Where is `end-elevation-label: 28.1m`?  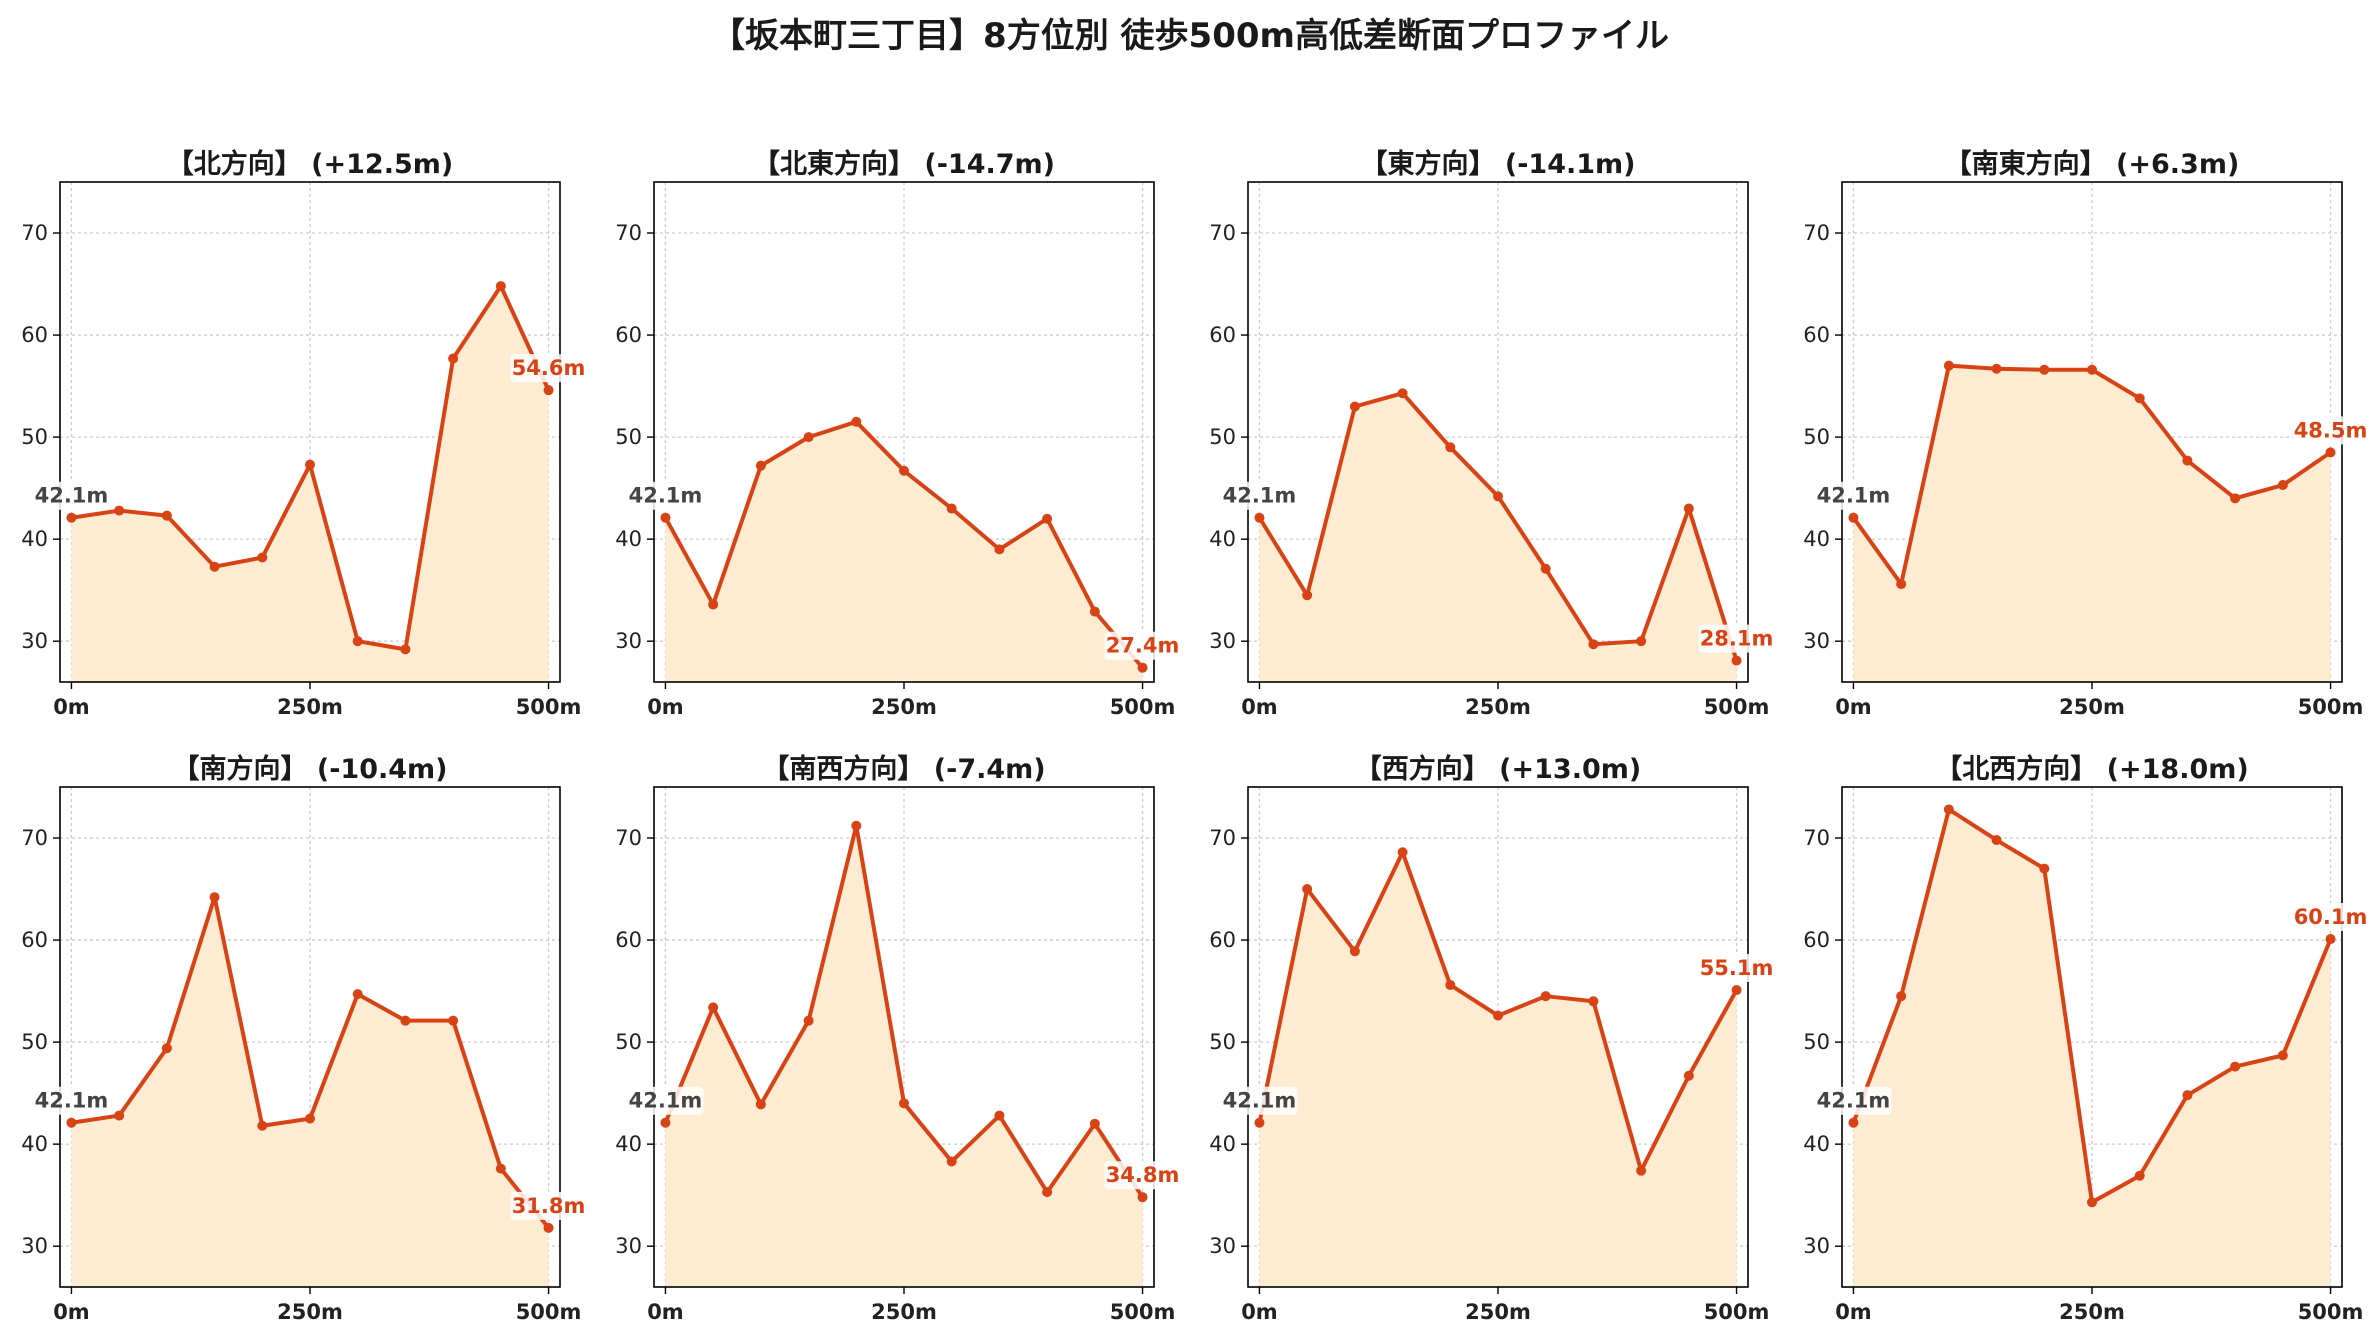
end-elevation-label: 28.1m is located at coordinates (1737, 639).